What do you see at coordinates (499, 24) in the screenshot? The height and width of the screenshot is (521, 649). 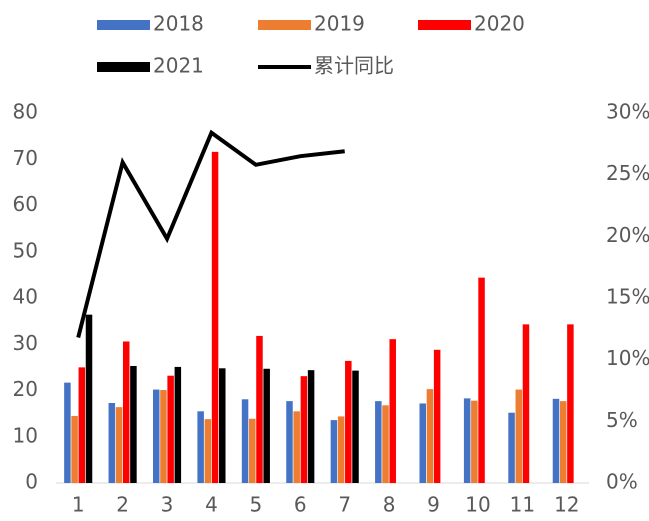 I see `legend-label: 2020` at bounding box center [499, 24].